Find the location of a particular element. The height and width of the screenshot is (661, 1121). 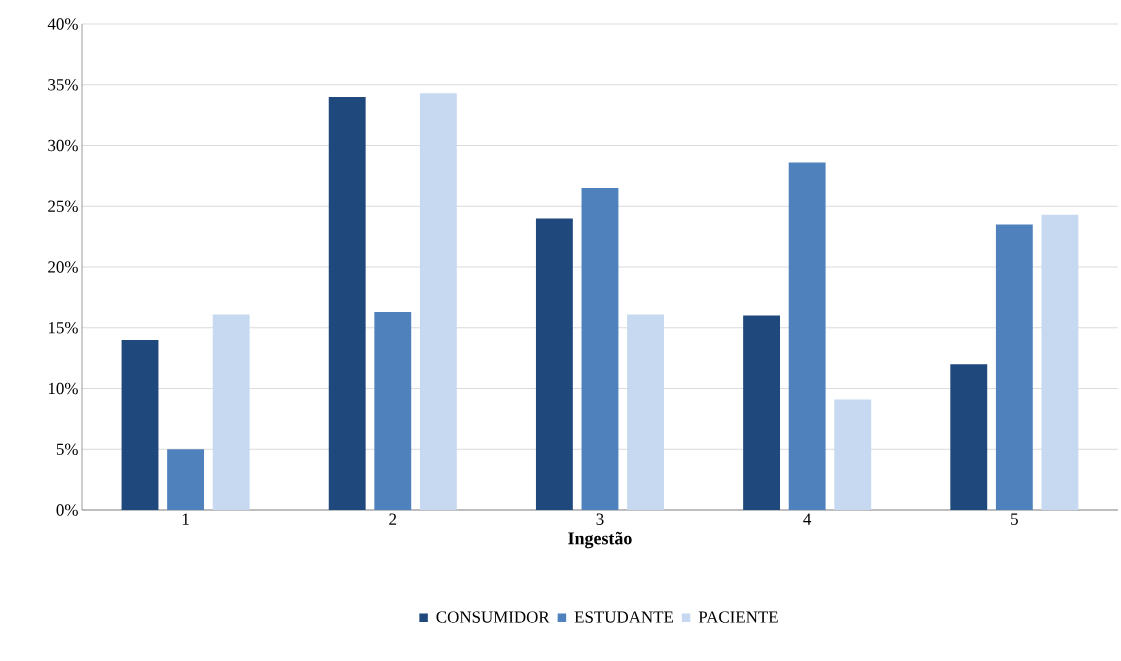

legend-label: ESTUDANTE is located at coordinates (623, 617).